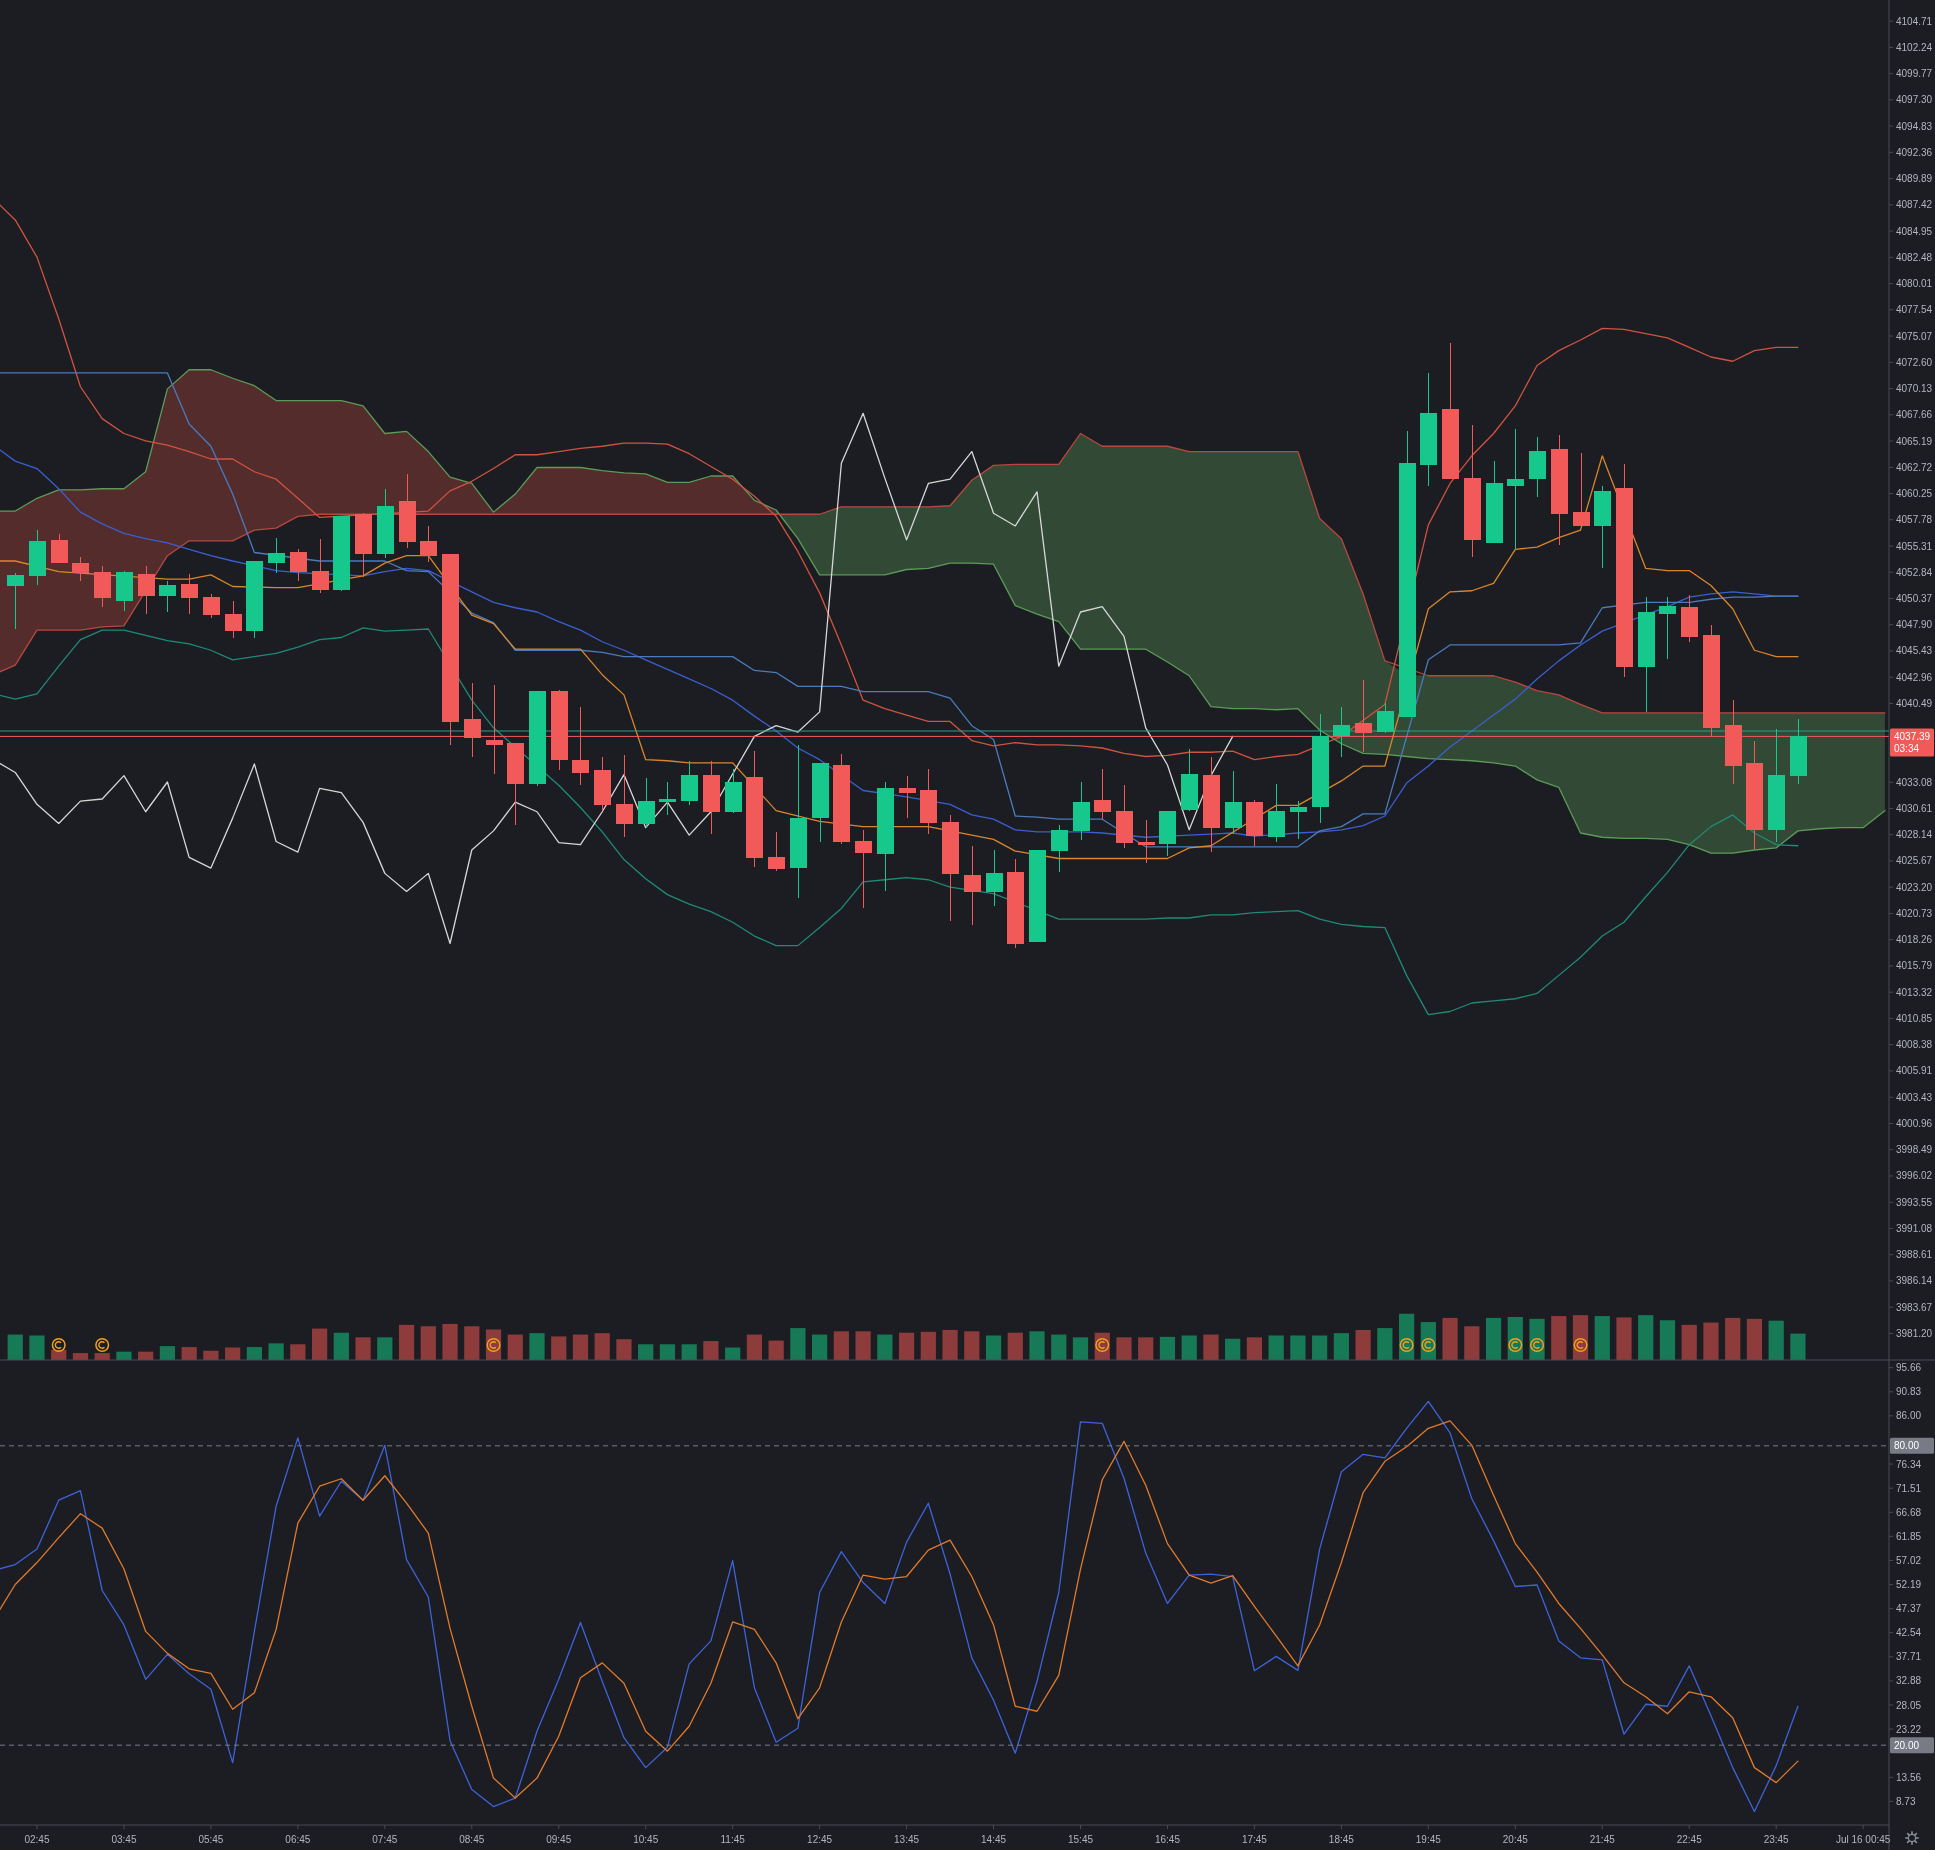 This screenshot has height=1850, width=1935. What do you see at coordinates (1167, 1839) in the screenshot?
I see `x-tick-label: 16:45` at bounding box center [1167, 1839].